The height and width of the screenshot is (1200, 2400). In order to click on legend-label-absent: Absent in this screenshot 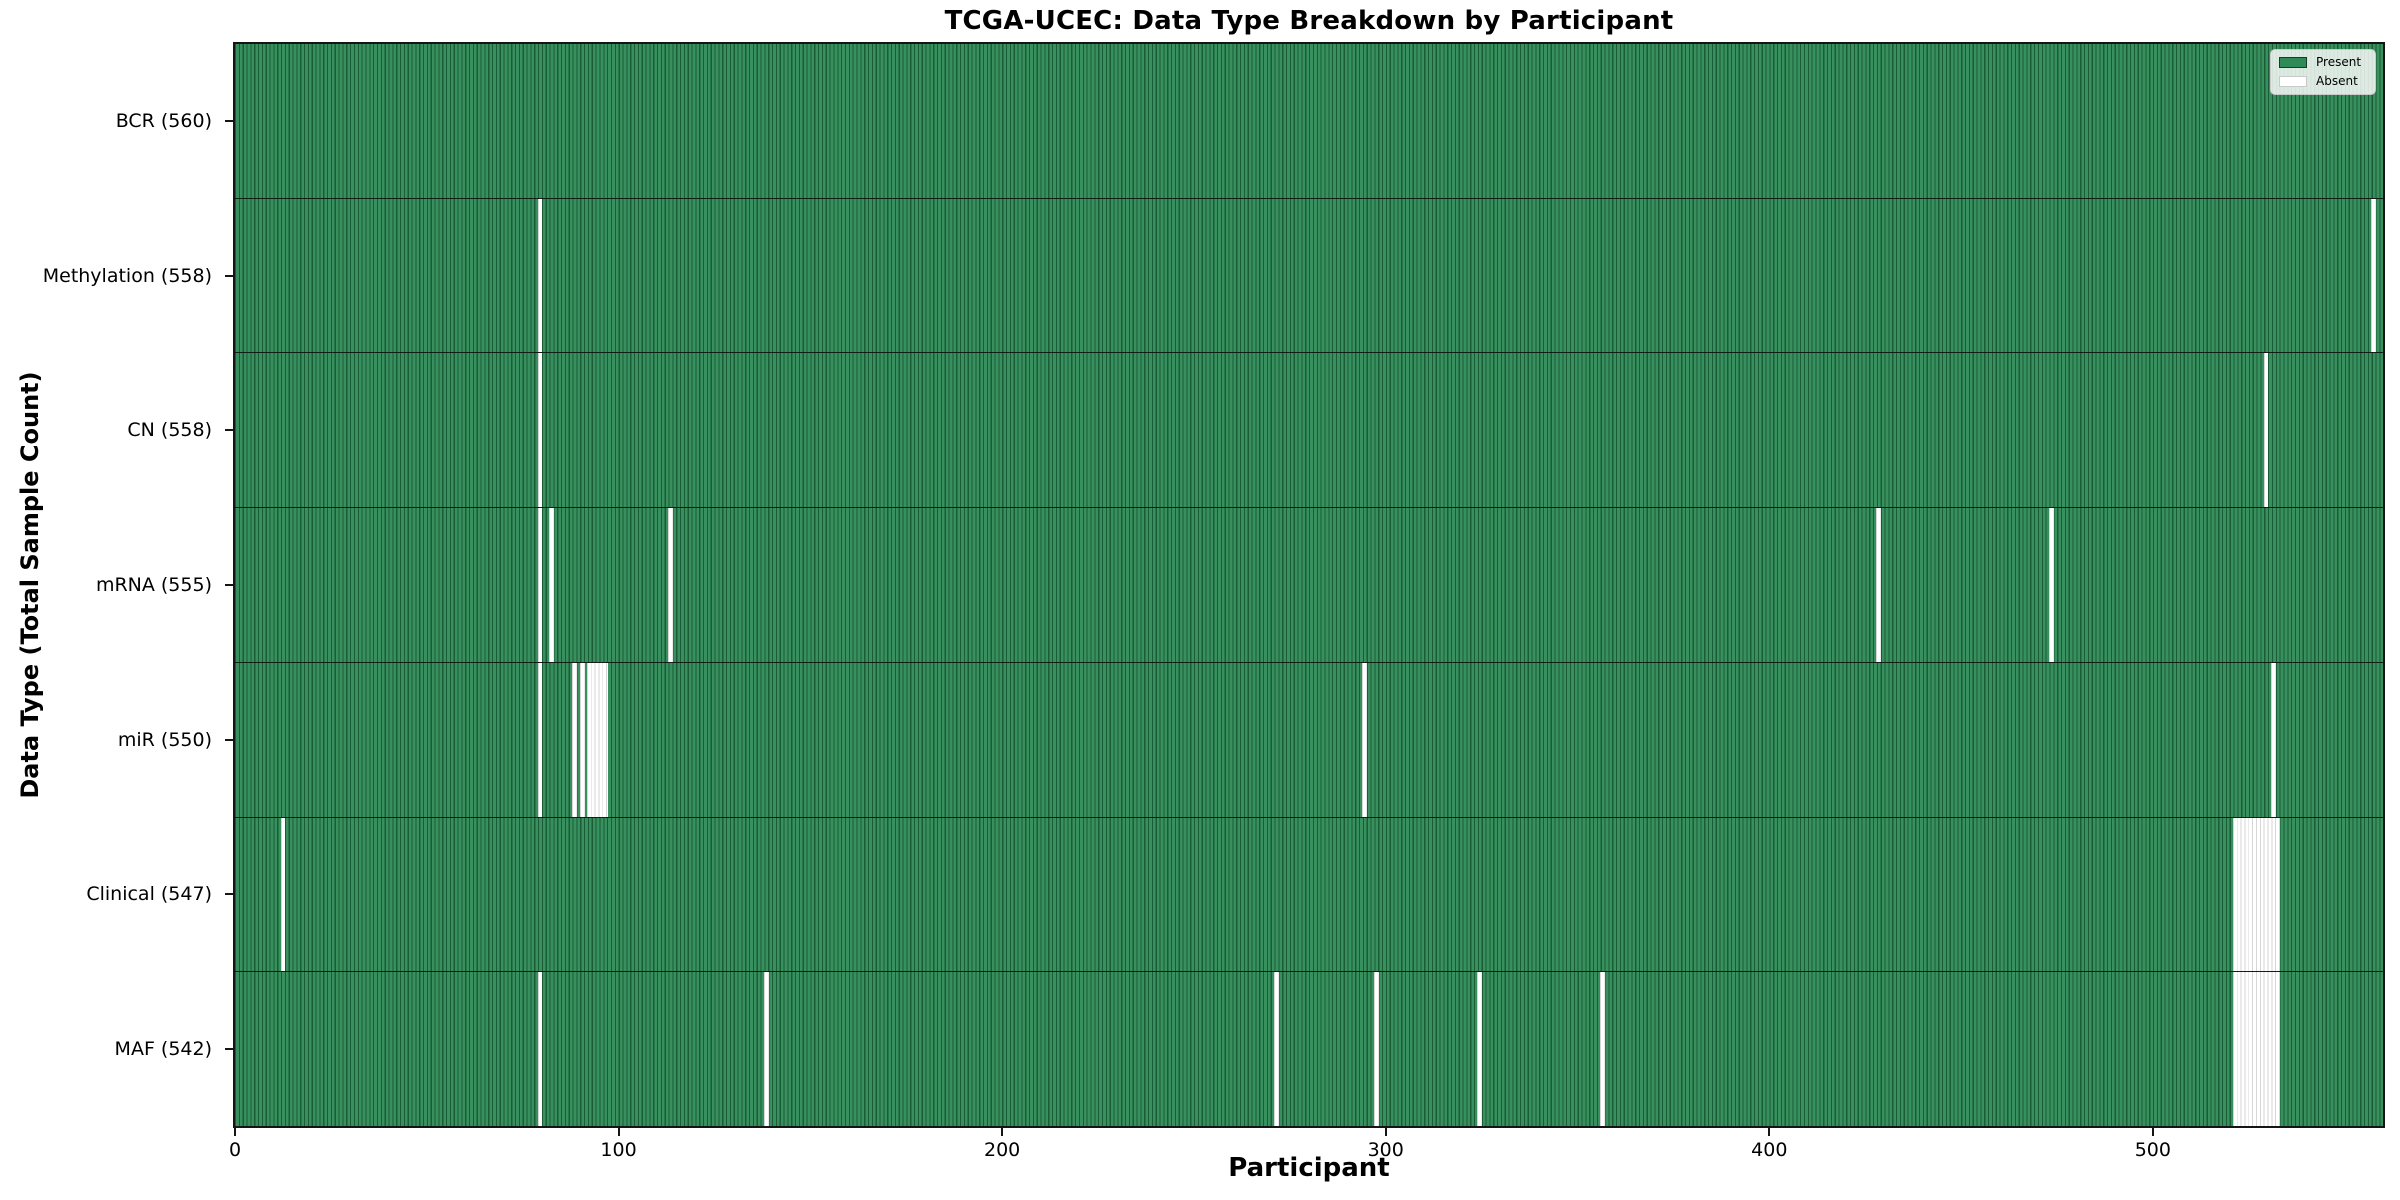, I will do `click(2337, 81)`.